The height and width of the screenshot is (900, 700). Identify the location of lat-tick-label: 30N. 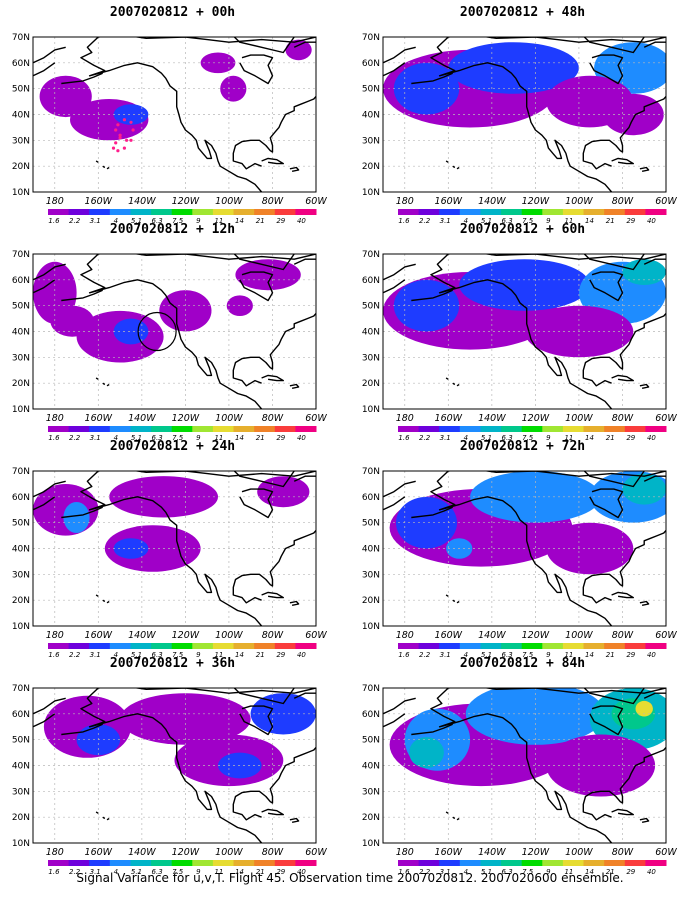
(371, 141).